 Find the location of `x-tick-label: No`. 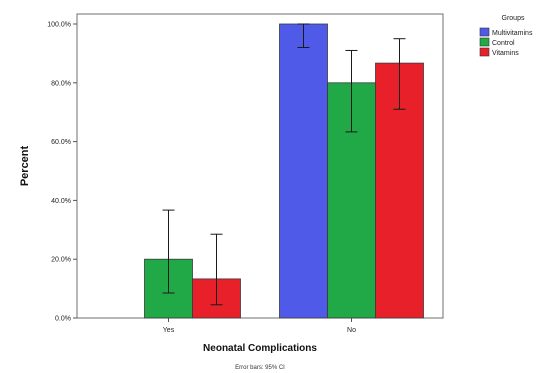

x-tick-label: No is located at coordinates (351, 330).